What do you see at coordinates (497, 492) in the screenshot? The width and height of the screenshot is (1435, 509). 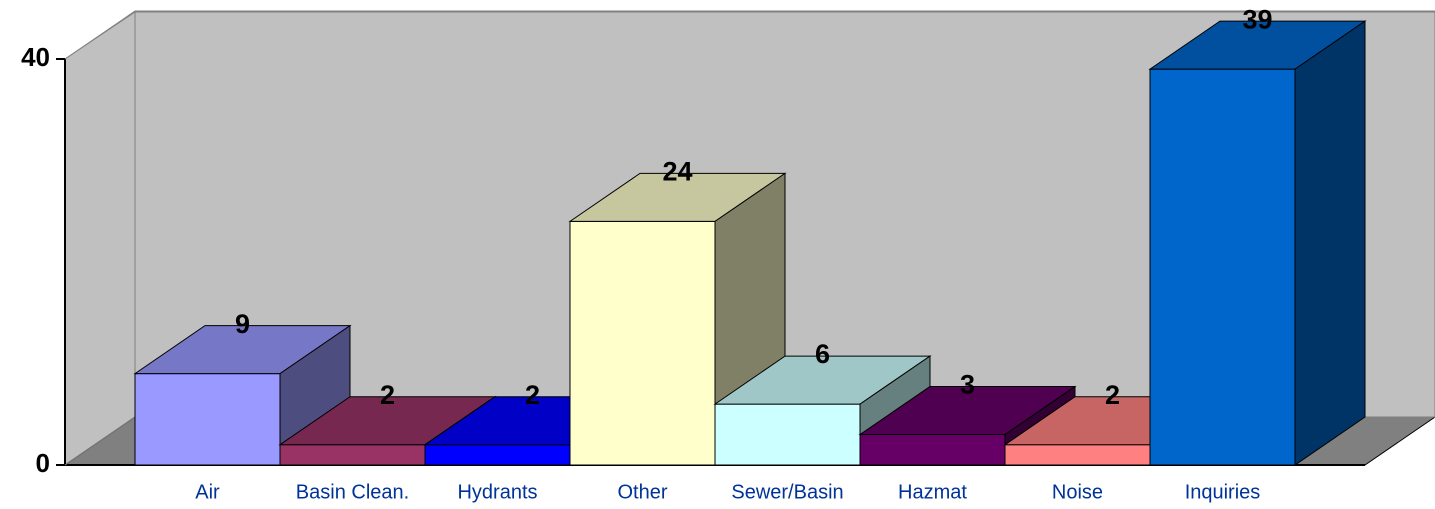 I see `x-tick-label: Hydrants` at bounding box center [497, 492].